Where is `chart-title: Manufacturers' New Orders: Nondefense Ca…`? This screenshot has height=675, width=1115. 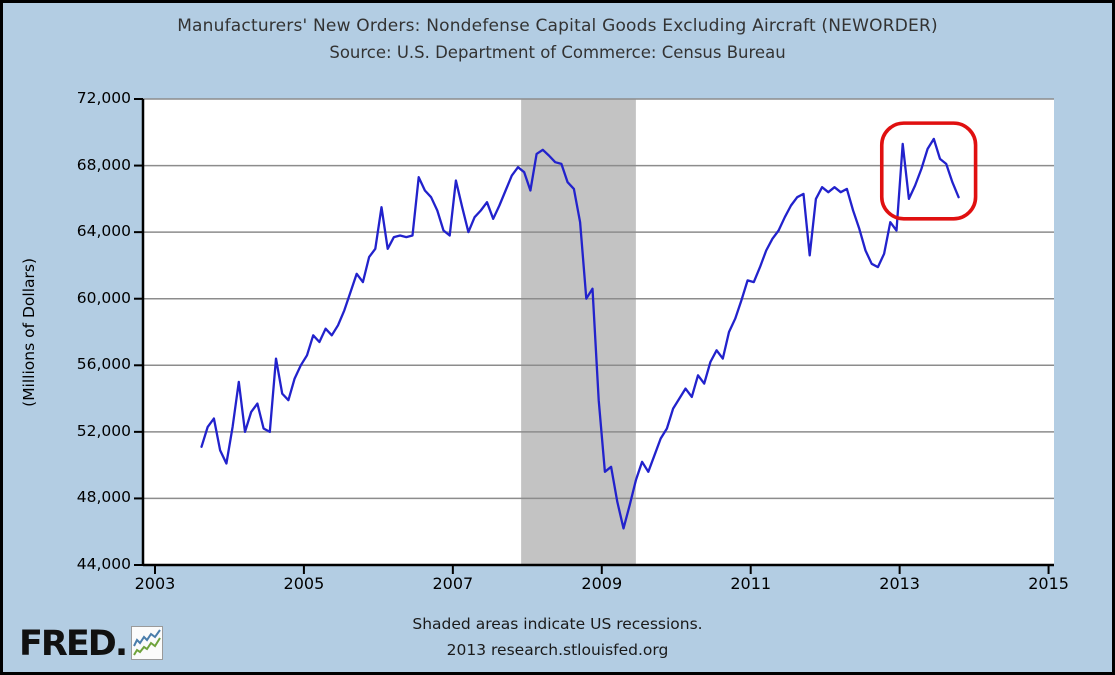 chart-title: Manufacturers' New Orders: Nondefense Ca… is located at coordinates (557, 26).